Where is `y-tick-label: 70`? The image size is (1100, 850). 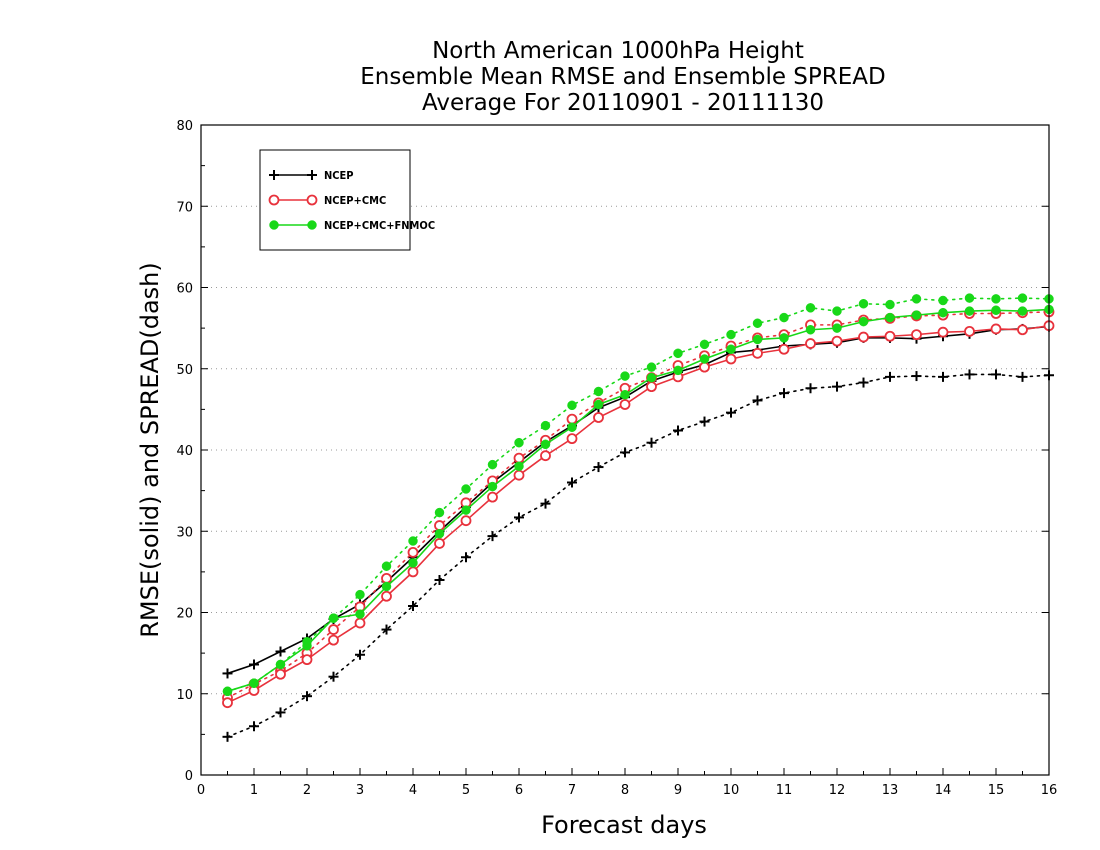
y-tick-label: 70 is located at coordinates (184, 207).